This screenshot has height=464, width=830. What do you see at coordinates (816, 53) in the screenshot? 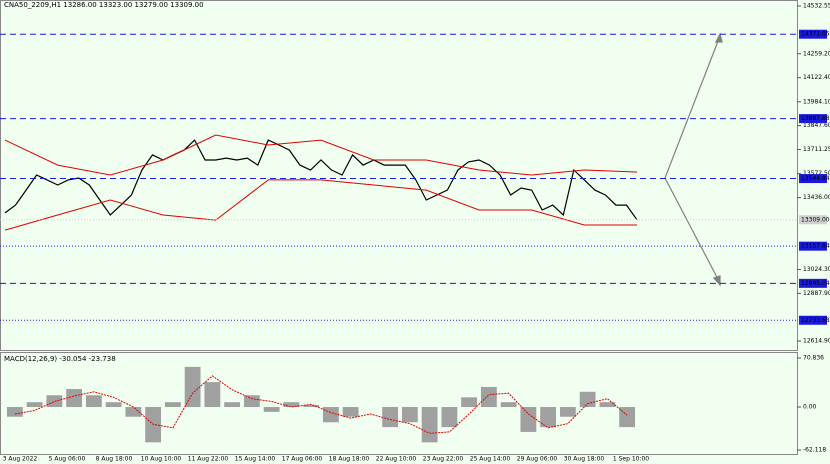
I see `y-tick-label: 14259.20` at bounding box center [816, 53].